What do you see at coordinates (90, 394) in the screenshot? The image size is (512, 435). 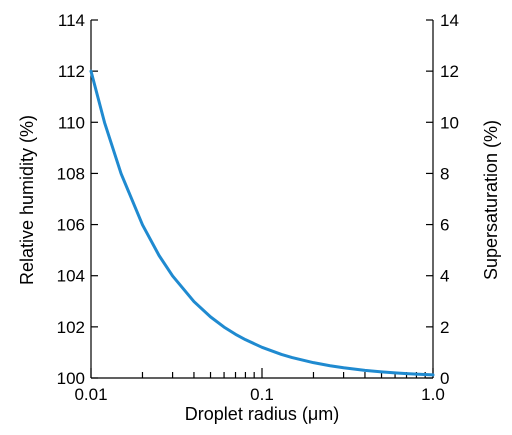 I see `x-tick-label: 0.01` at bounding box center [90, 394].